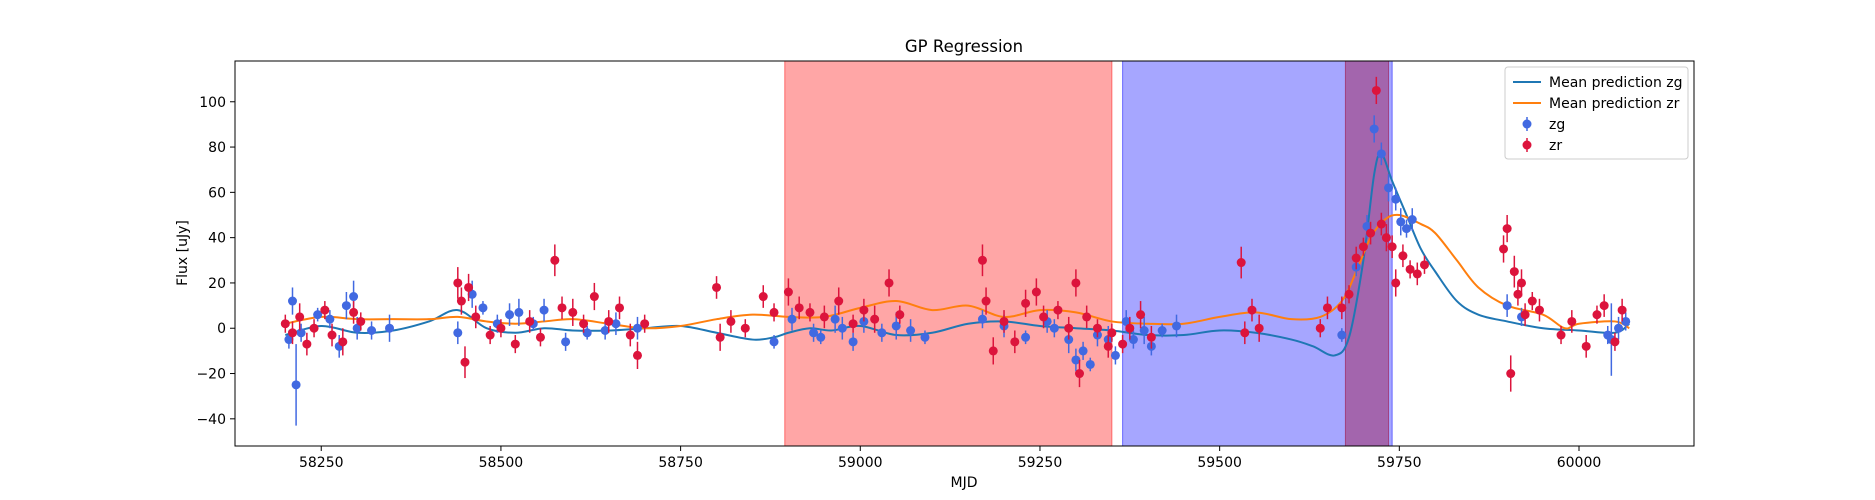 This screenshot has height=500, width=1875. Describe the element at coordinates (950, 458) in the screenshot. I see `x-axis-ticks: 58250 58500 58750 59000 59250 59500 59750 60000` at that location.